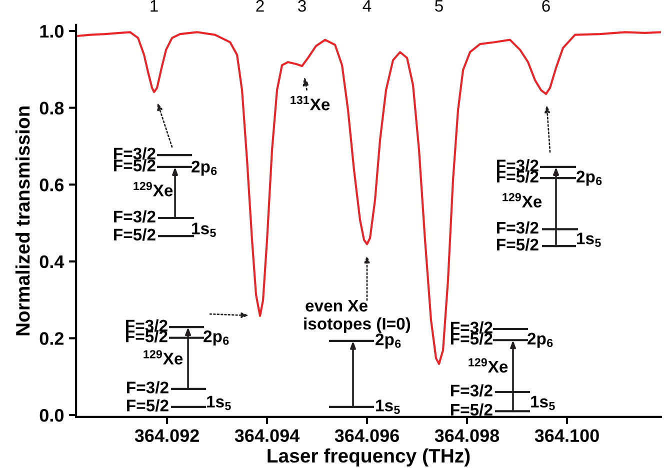  I want to click on x-tick-label: 364.096, so click(366, 435).